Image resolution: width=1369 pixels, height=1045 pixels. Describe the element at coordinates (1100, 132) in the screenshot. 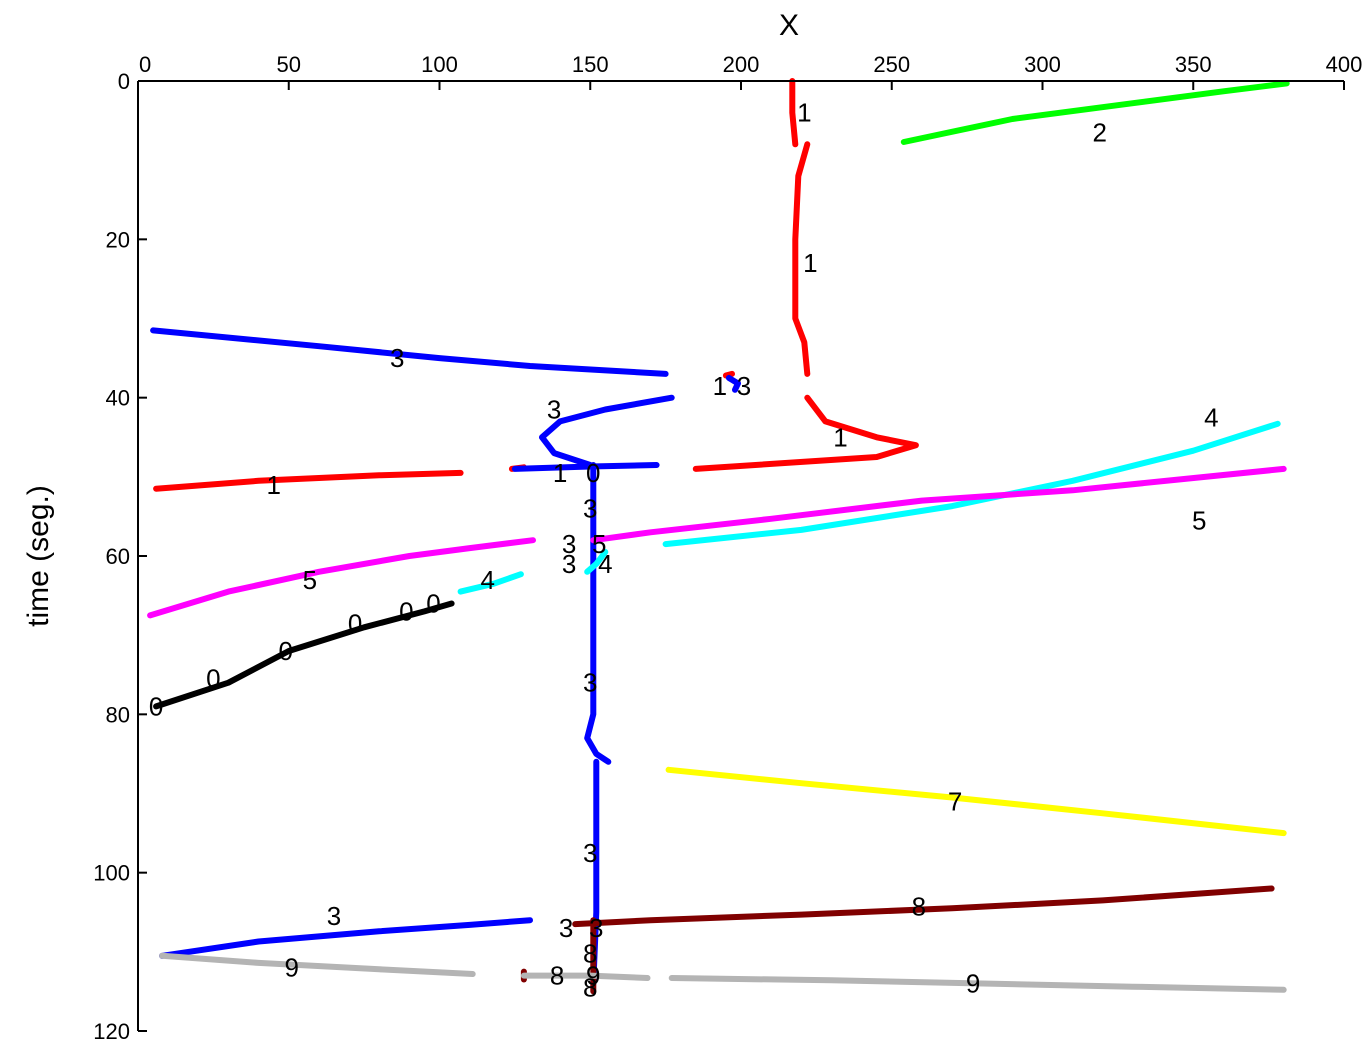

I see `track-label: 2` at that location.